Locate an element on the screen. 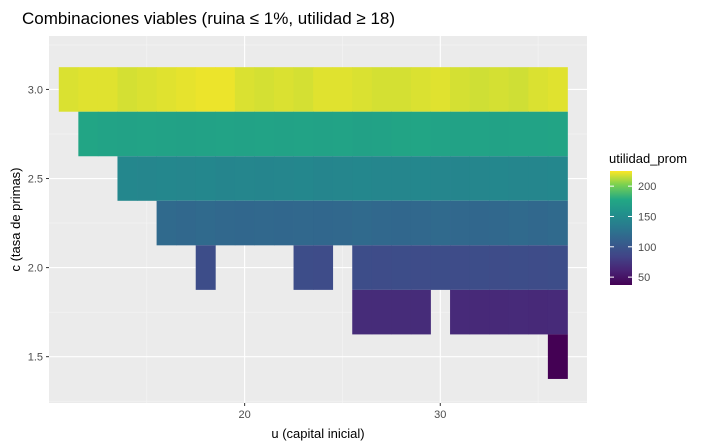 Image resolution: width=712 pixels, height=448 pixels. y-tick-label: 1.5 is located at coordinates (35, 358).